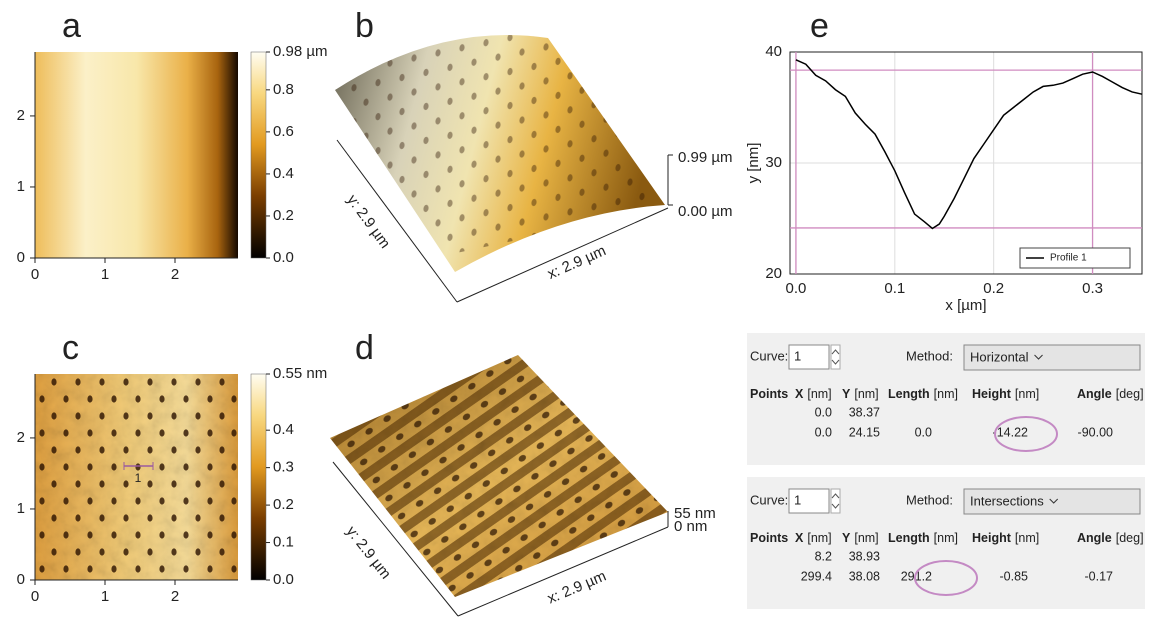  I want to click on axis-label: x: 2.9 µm, so click(577, 588).